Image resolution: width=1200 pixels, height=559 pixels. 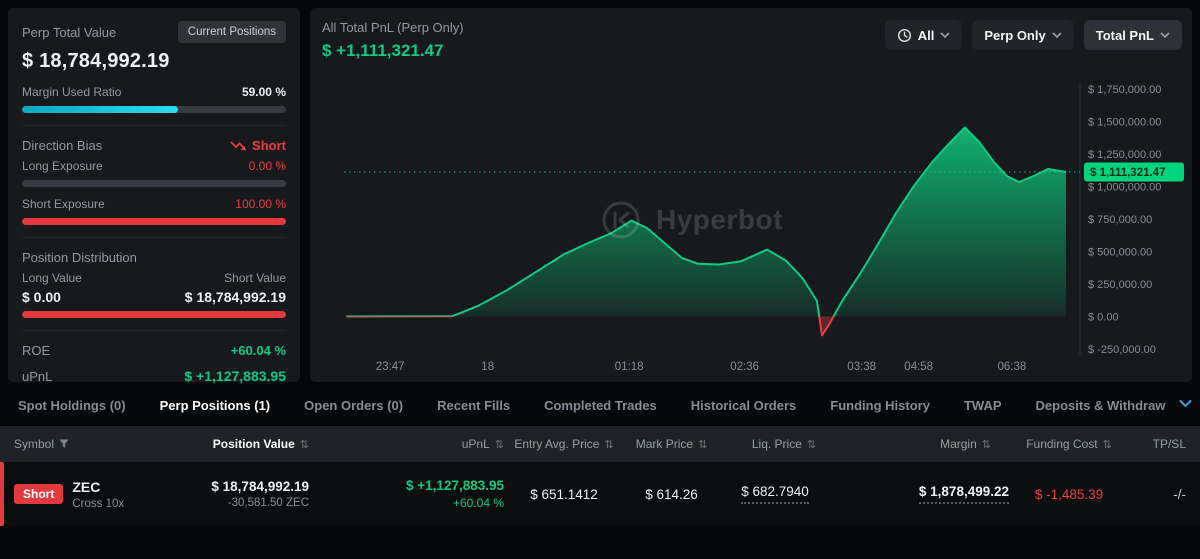 I want to click on upnl-value: $ +1,127,883.95, so click(x=235, y=376).